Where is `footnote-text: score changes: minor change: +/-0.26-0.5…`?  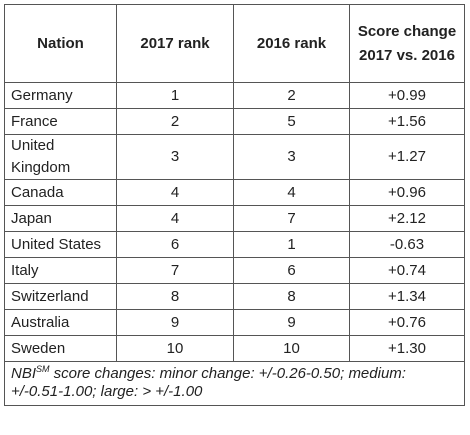
footnote-text: score changes: minor change: +/-0.26-0.5… is located at coordinates (208, 382).